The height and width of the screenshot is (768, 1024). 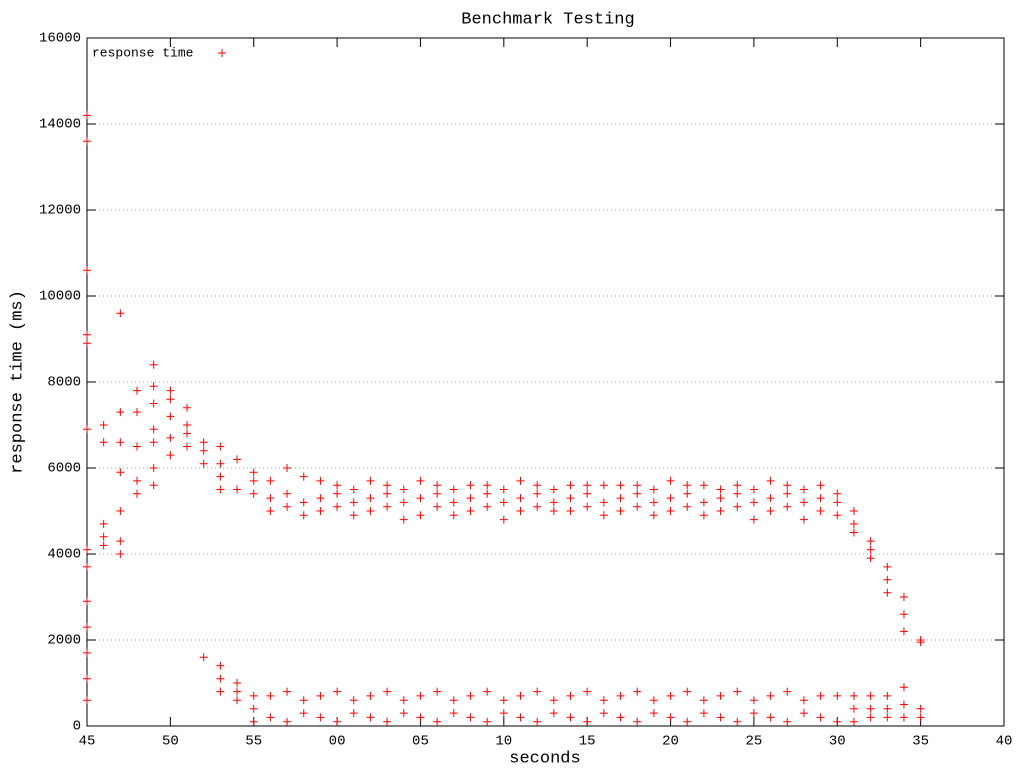 What do you see at coordinates (87, 742) in the screenshot?
I see `x-tick-label: 45` at bounding box center [87, 742].